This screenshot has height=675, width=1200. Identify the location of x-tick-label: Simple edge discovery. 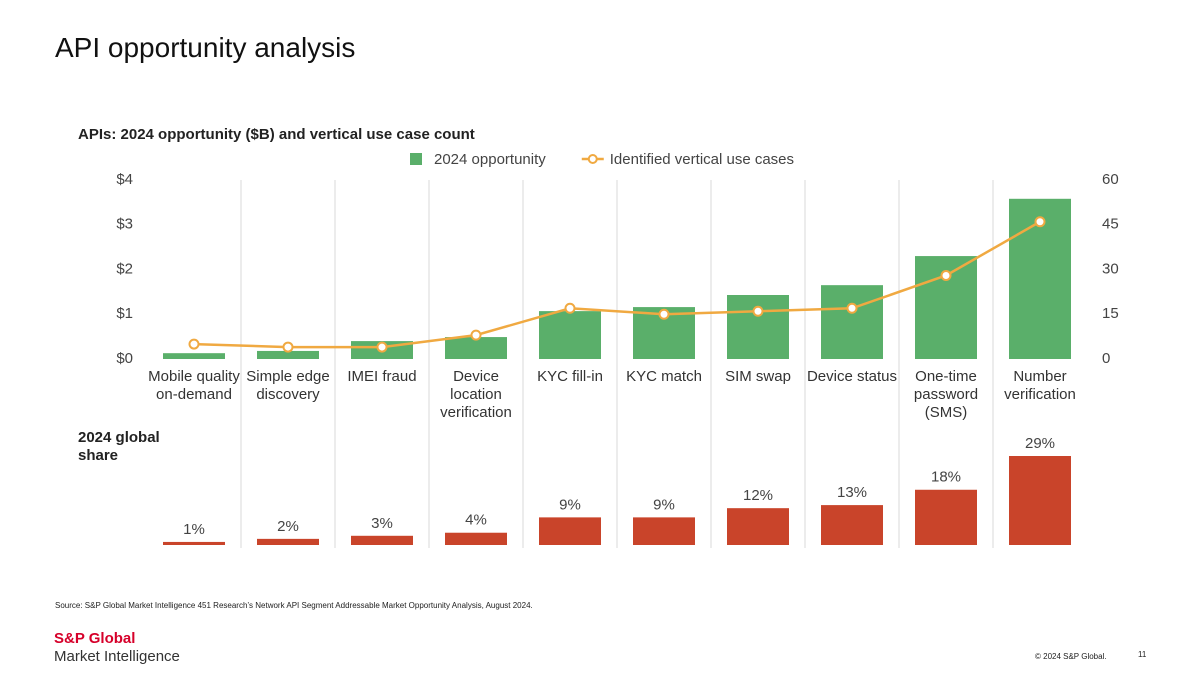
(288, 385).